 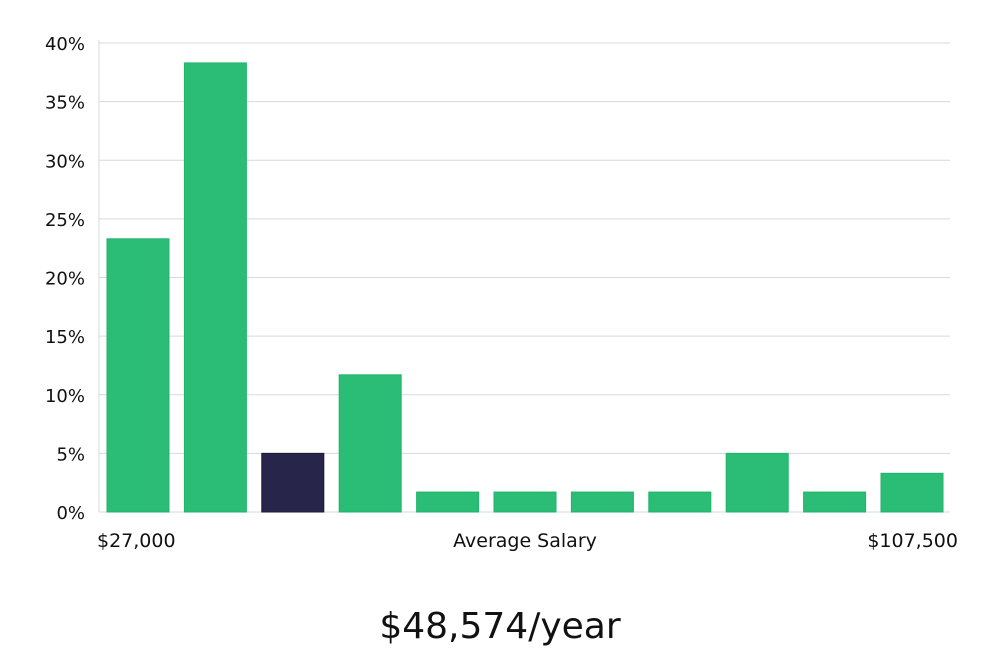 What do you see at coordinates (500, 626) in the screenshot?
I see `average-salary-value: $48,574/year` at bounding box center [500, 626].